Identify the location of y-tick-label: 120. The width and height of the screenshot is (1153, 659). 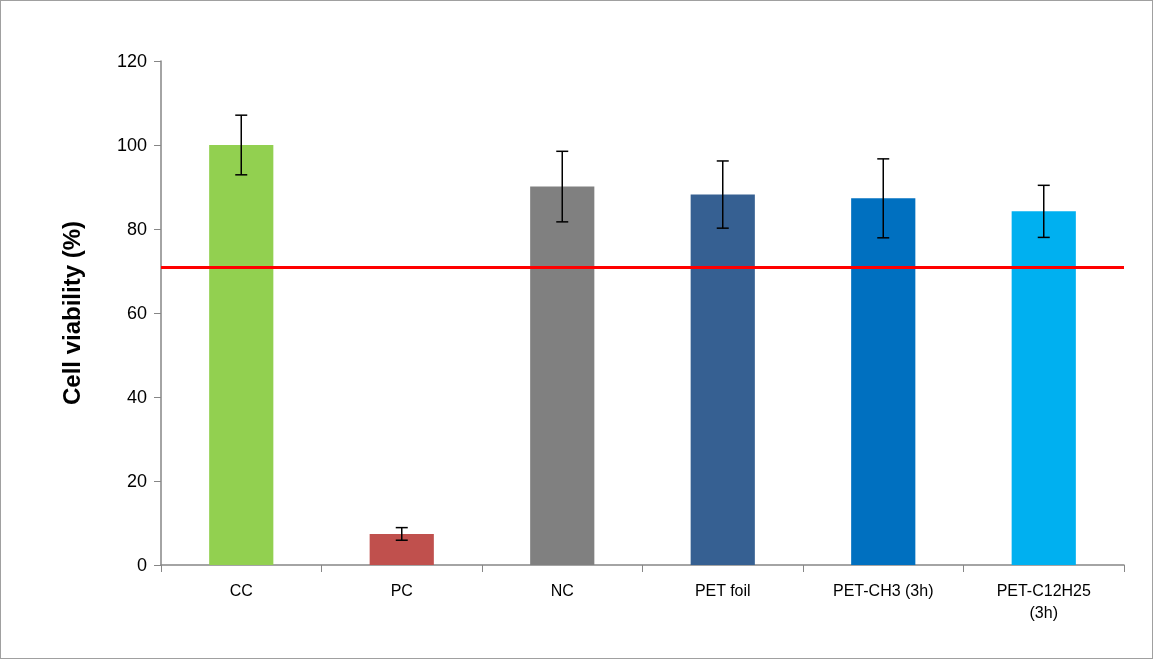
(131, 61).